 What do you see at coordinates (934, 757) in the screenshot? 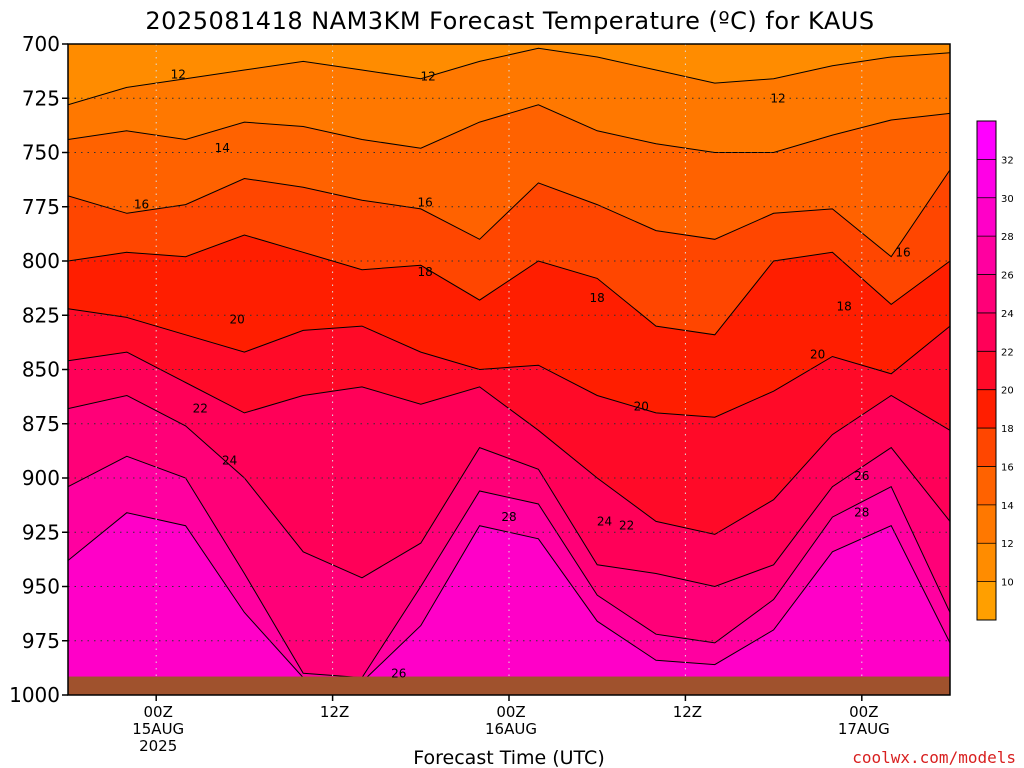
I see `credit-text: coolwx.com/models` at bounding box center [934, 757].